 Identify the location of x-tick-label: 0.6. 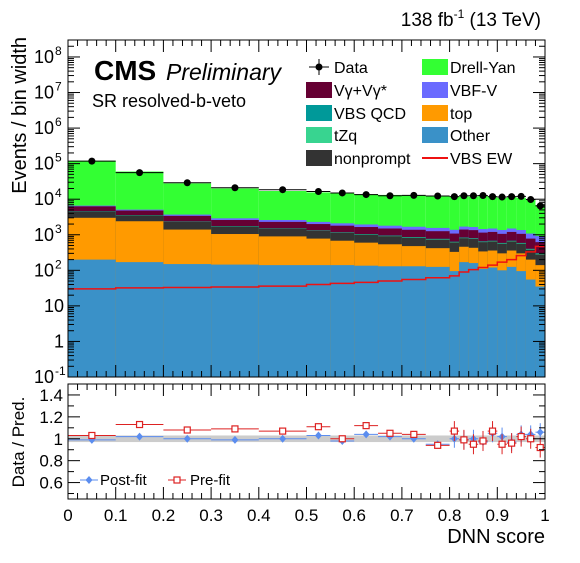
(354, 515).